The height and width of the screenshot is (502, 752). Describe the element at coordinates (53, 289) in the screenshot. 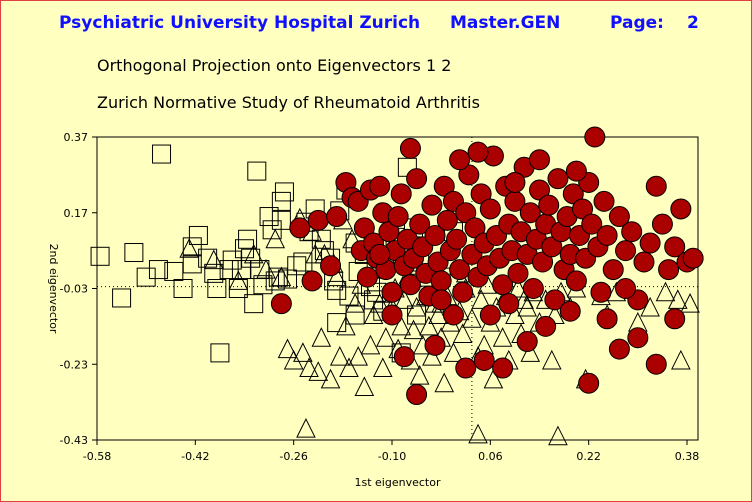

I see `y-axis-label: 2nd eigenvector` at that location.